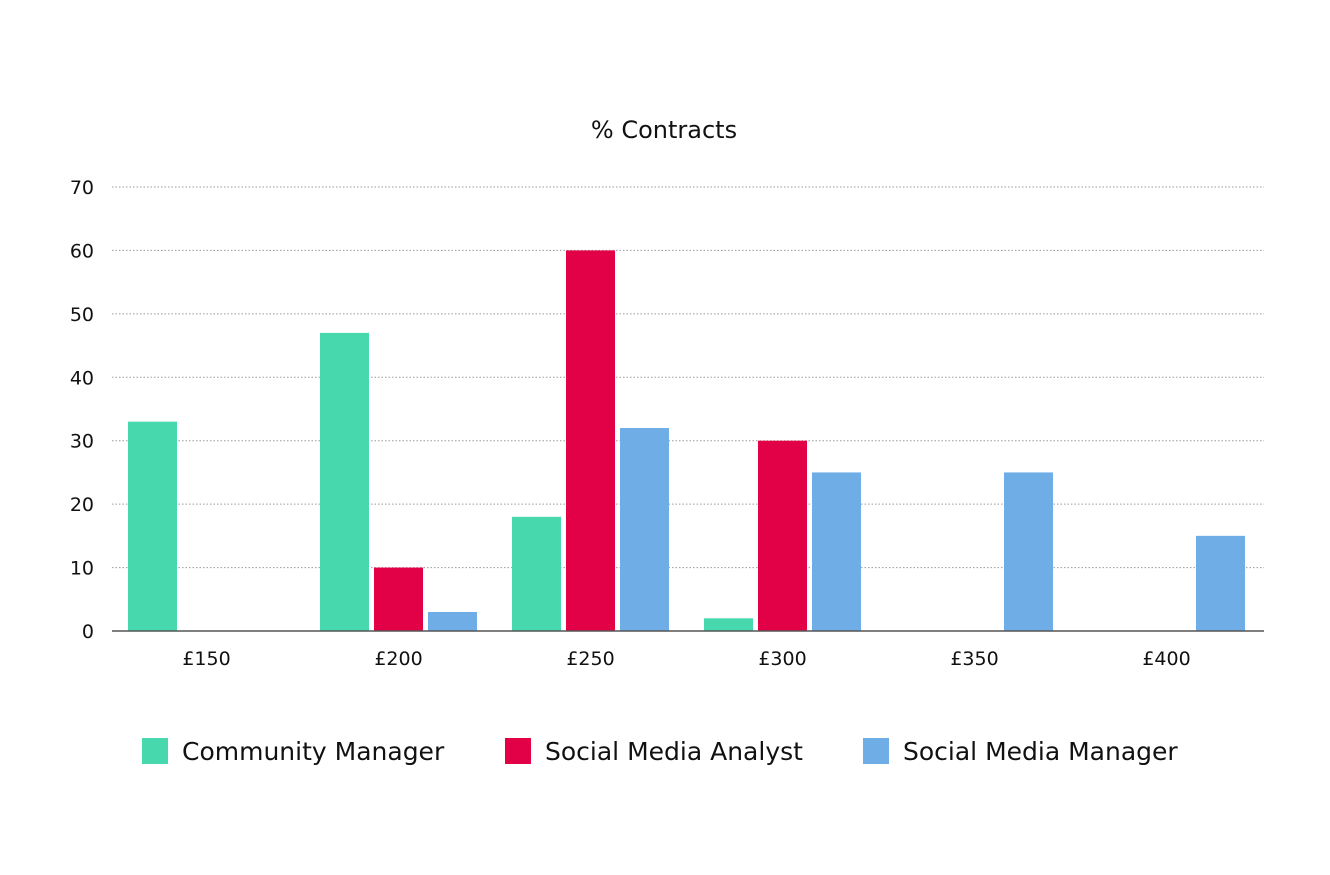 This screenshot has width=1330, height=875. I want to click on x-tick-label: £400, so click(1166, 659).